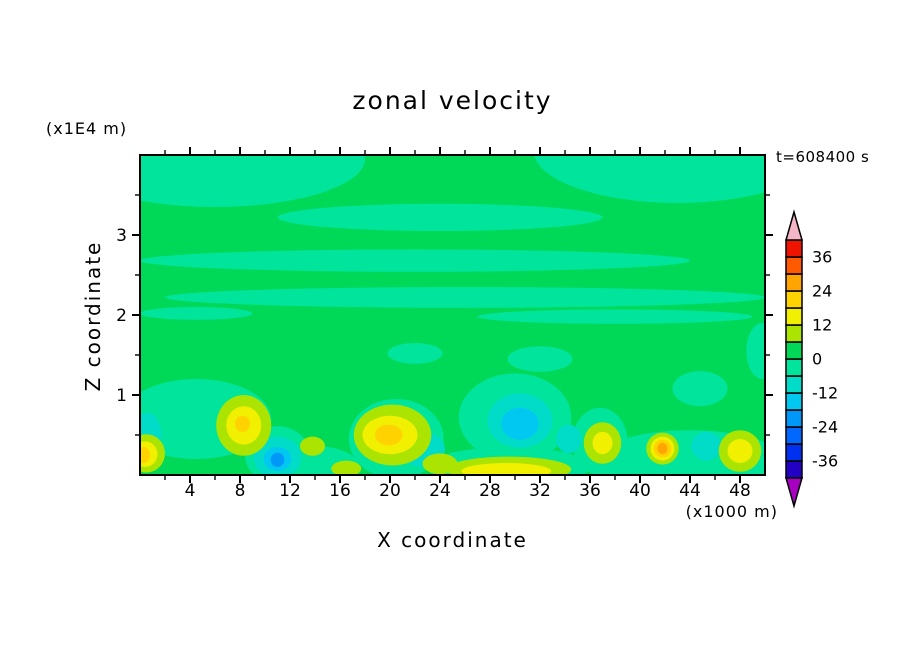 The image size is (904, 654). What do you see at coordinates (825, 461) in the screenshot?
I see `colorbar-label: -36` at bounding box center [825, 461].